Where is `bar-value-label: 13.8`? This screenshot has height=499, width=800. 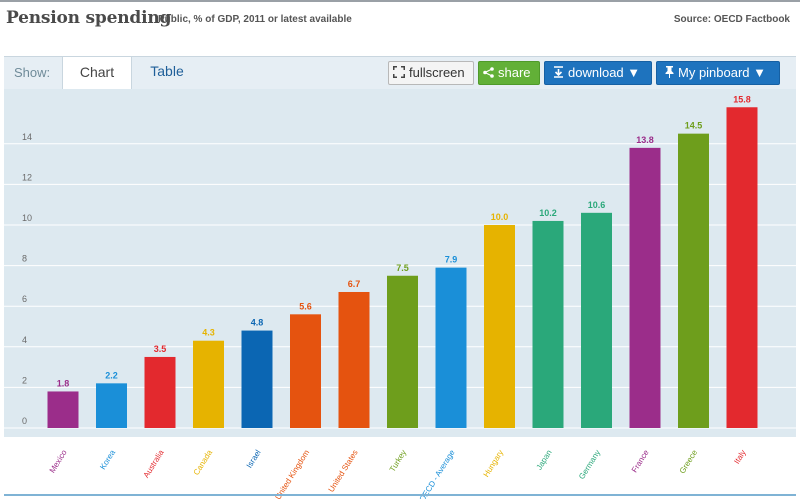
bar-value-label: 13.8 is located at coordinates (645, 140).